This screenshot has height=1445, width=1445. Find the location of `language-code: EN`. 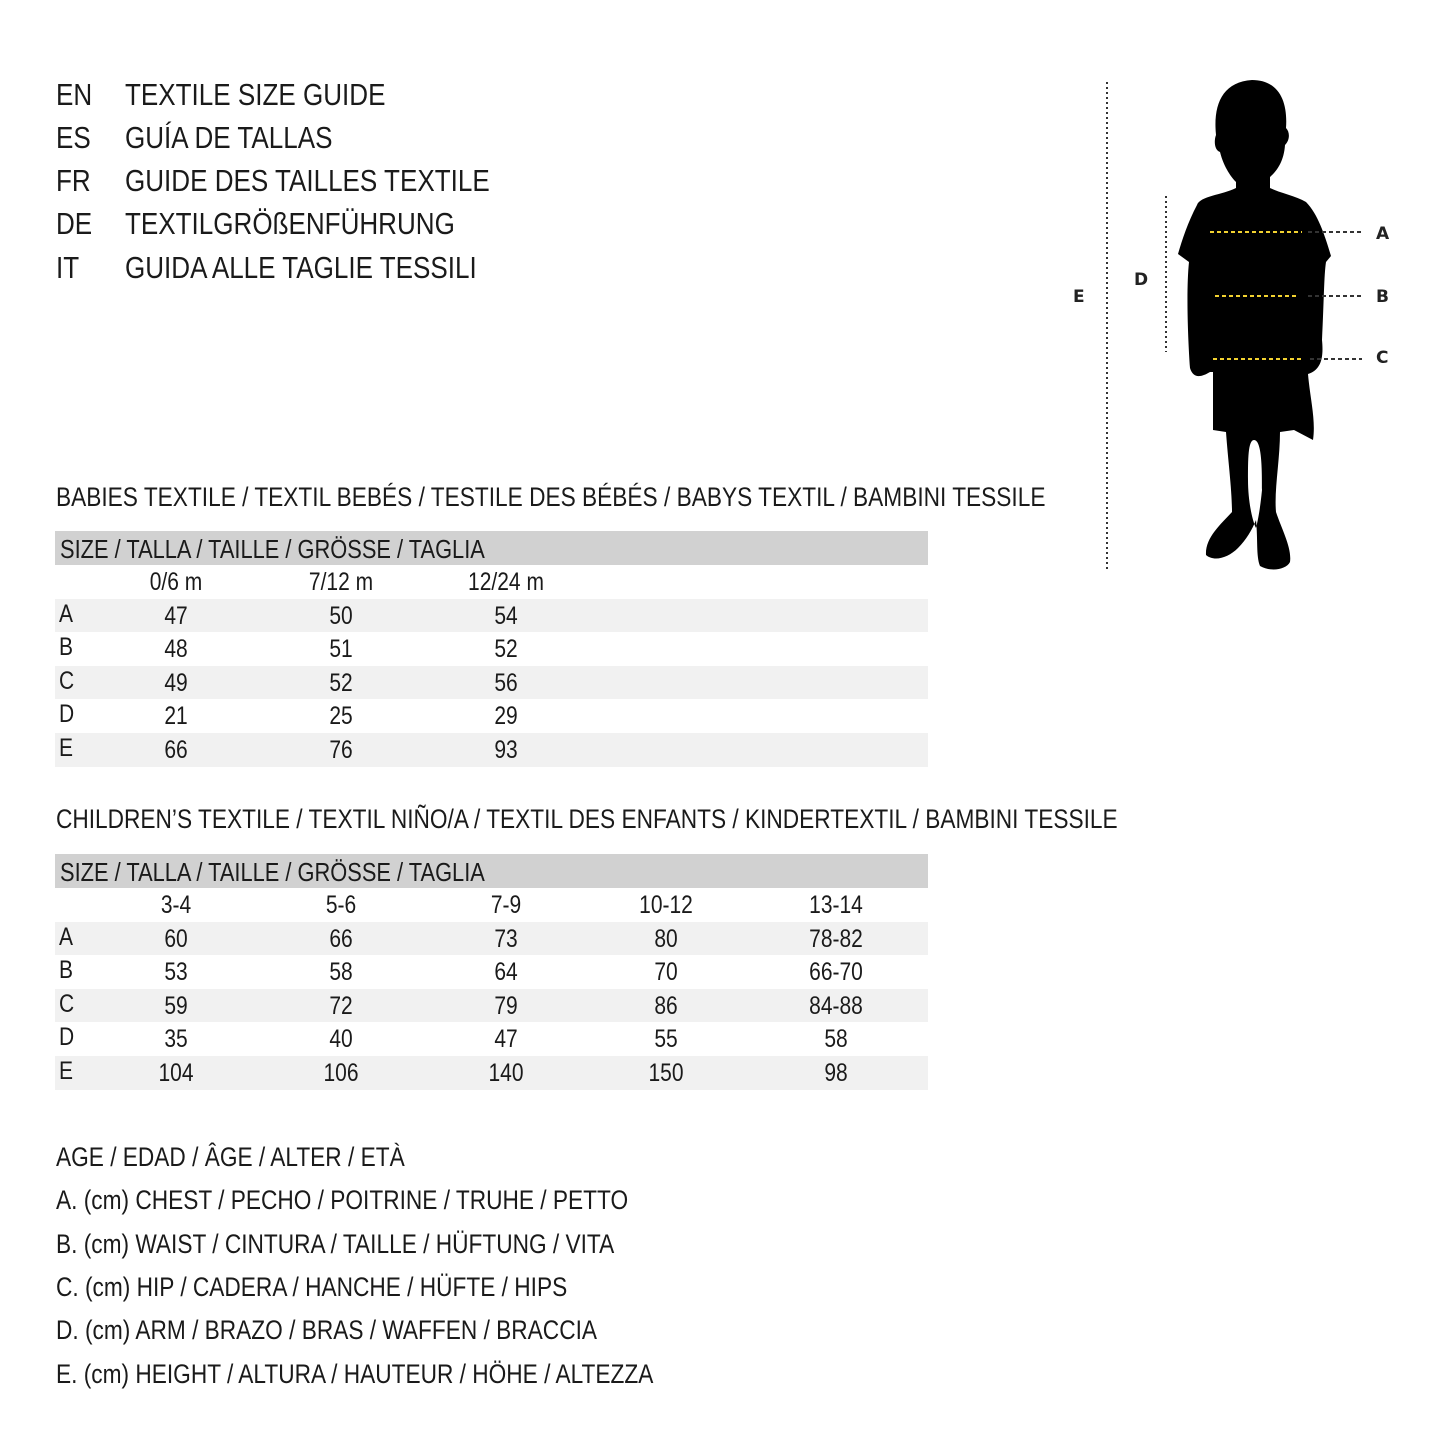

language-code: EN is located at coordinates (74, 94).